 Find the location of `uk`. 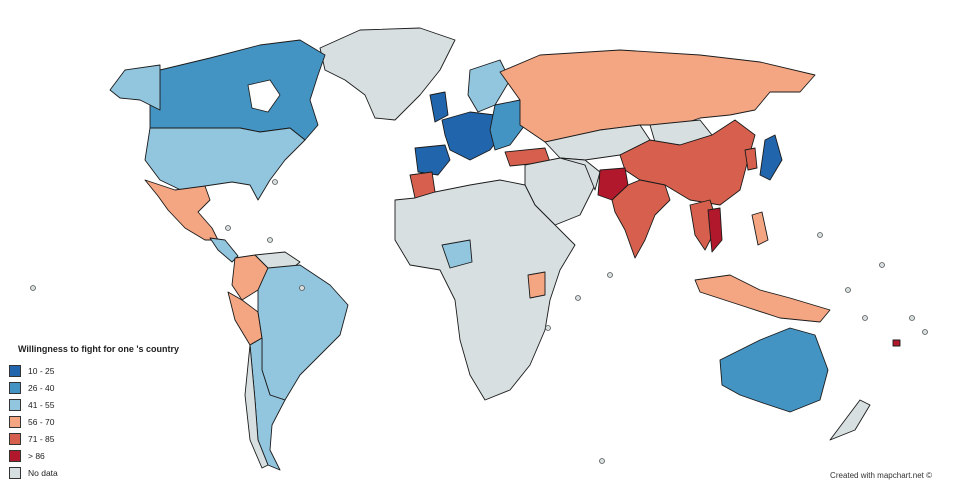

uk is located at coordinates (439, 107).